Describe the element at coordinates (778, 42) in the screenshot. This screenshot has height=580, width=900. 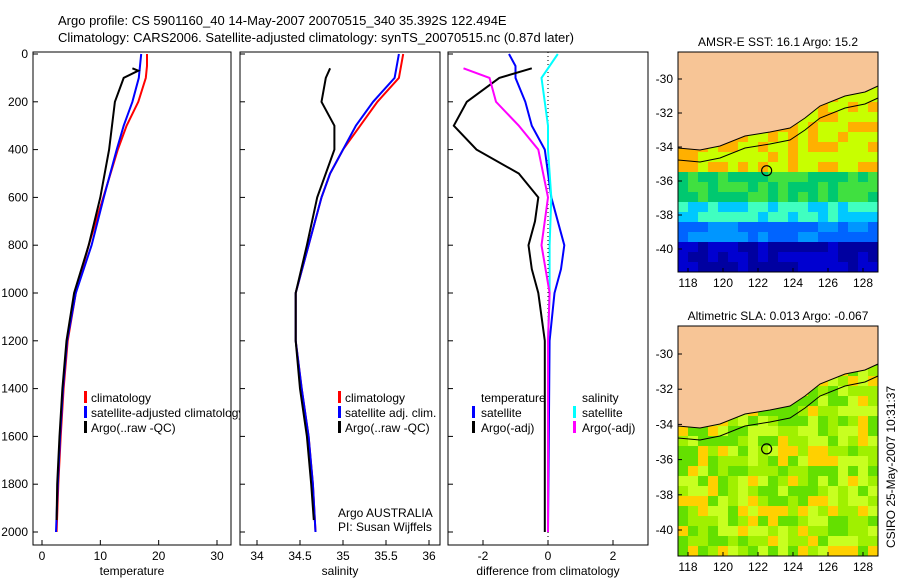
I see `map-title: AMSR-E SST: 16.1 Argo: 15.2` at that location.